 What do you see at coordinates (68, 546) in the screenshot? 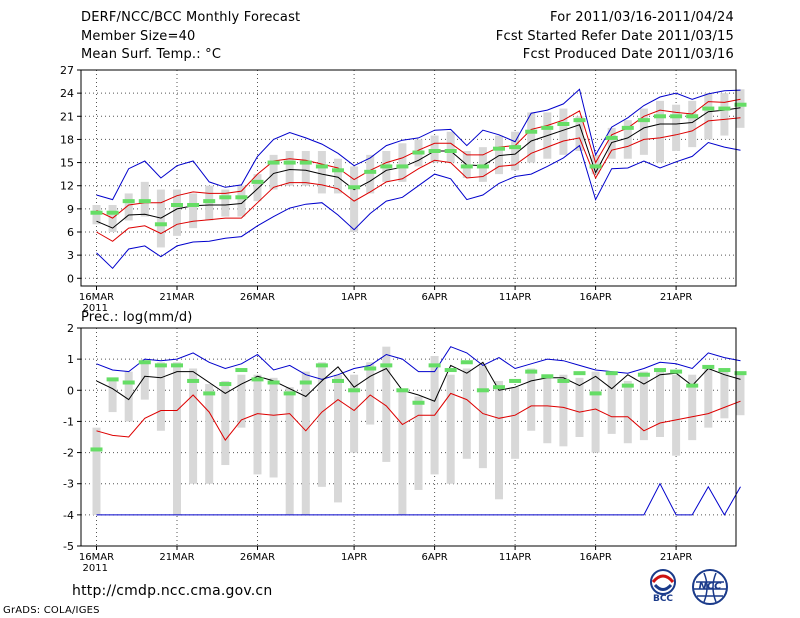
I see `prec-ytick-label: -5` at bounding box center [68, 546].